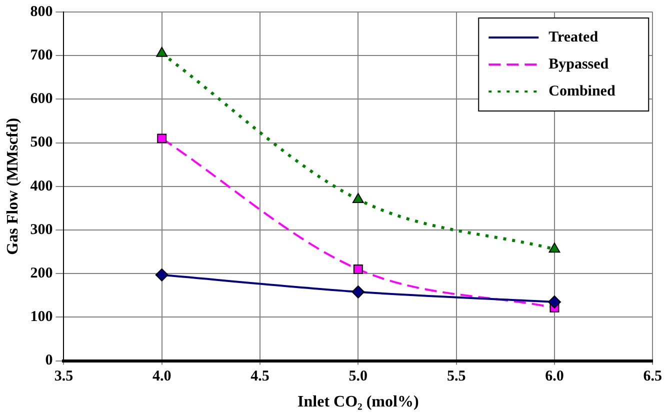  I want to click on legend-label: Treated, so click(573, 37).